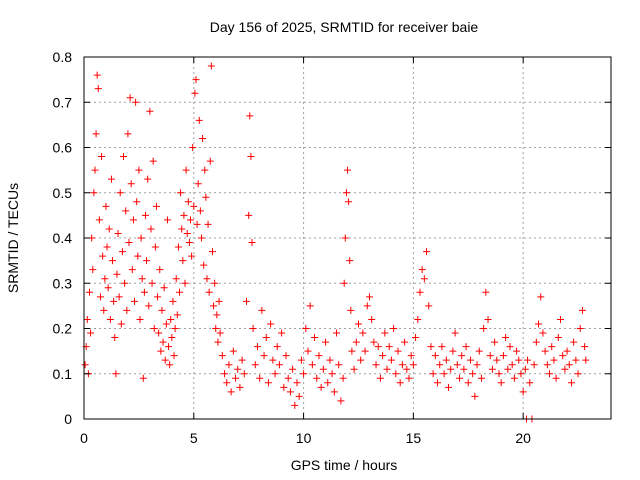 The height and width of the screenshot is (480, 640). I want to click on y-tick-label: 0.7, so click(63, 102).